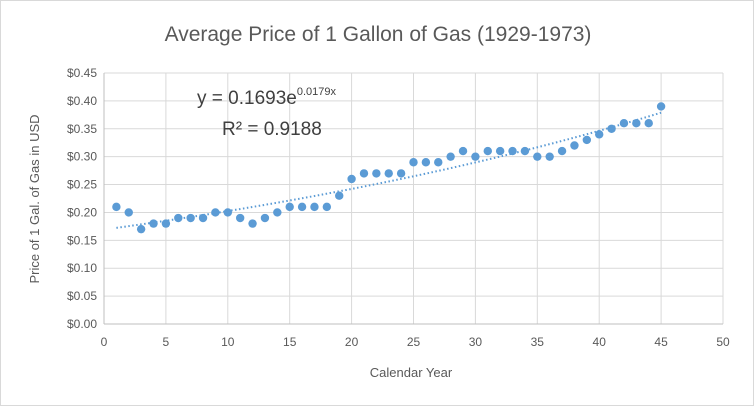 This screenshot has height=407, width=754. I want to click on x-tick-labels: 0 5 10 15 20 25 30 35 40 45 50, so click(415, 342).